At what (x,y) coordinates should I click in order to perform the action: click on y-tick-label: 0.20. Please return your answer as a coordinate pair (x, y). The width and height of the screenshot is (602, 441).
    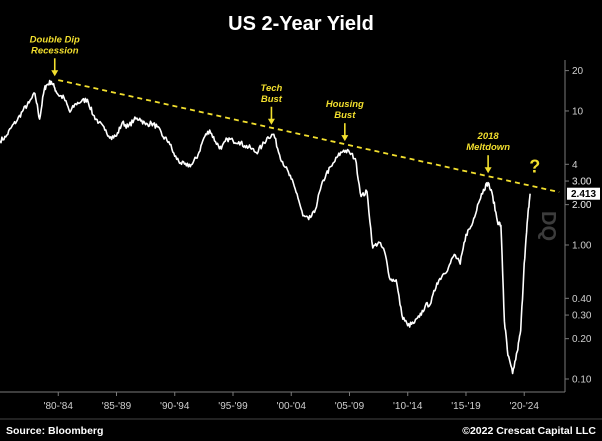
    Looking at the image, I should click on (582, 339).